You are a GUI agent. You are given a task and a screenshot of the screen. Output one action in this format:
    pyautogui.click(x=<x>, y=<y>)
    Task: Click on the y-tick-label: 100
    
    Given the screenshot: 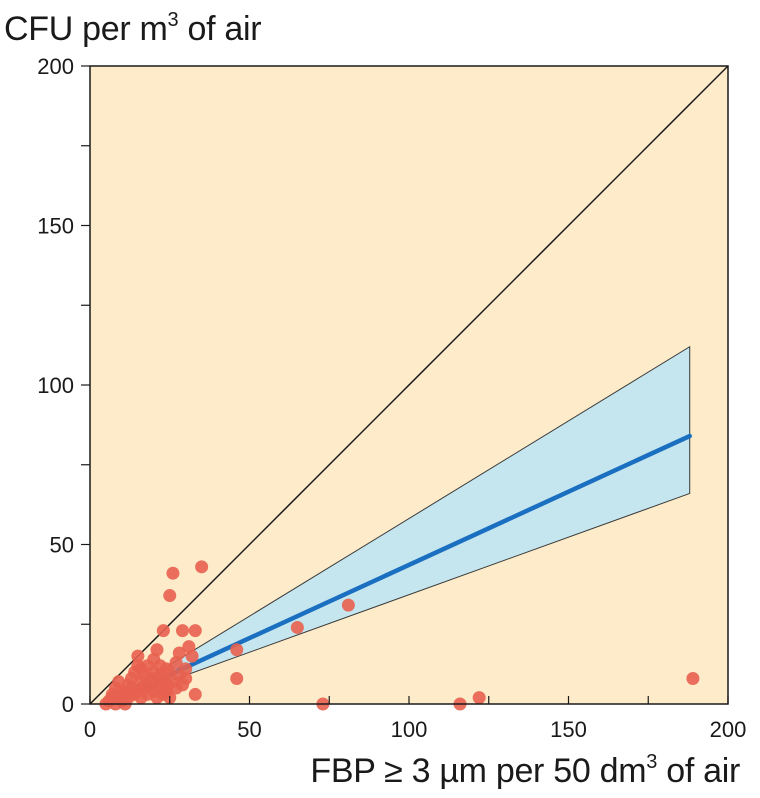 What is the action you would take?
    pyautogui.click(x=55, y=385)
    